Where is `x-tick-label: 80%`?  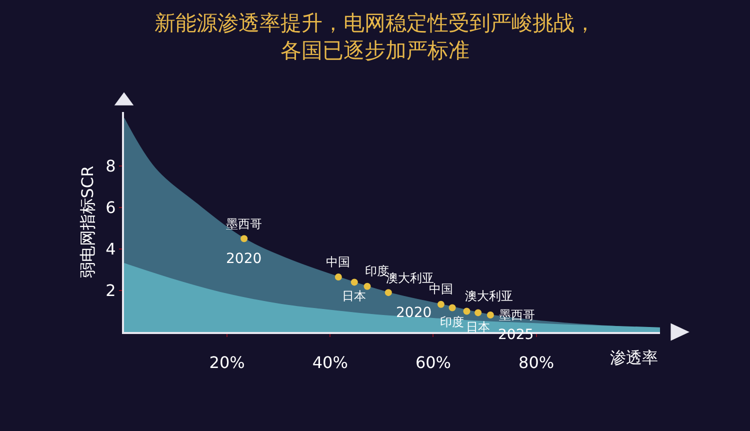
x-tick-label: 80% is located at coordinates (536, 362).